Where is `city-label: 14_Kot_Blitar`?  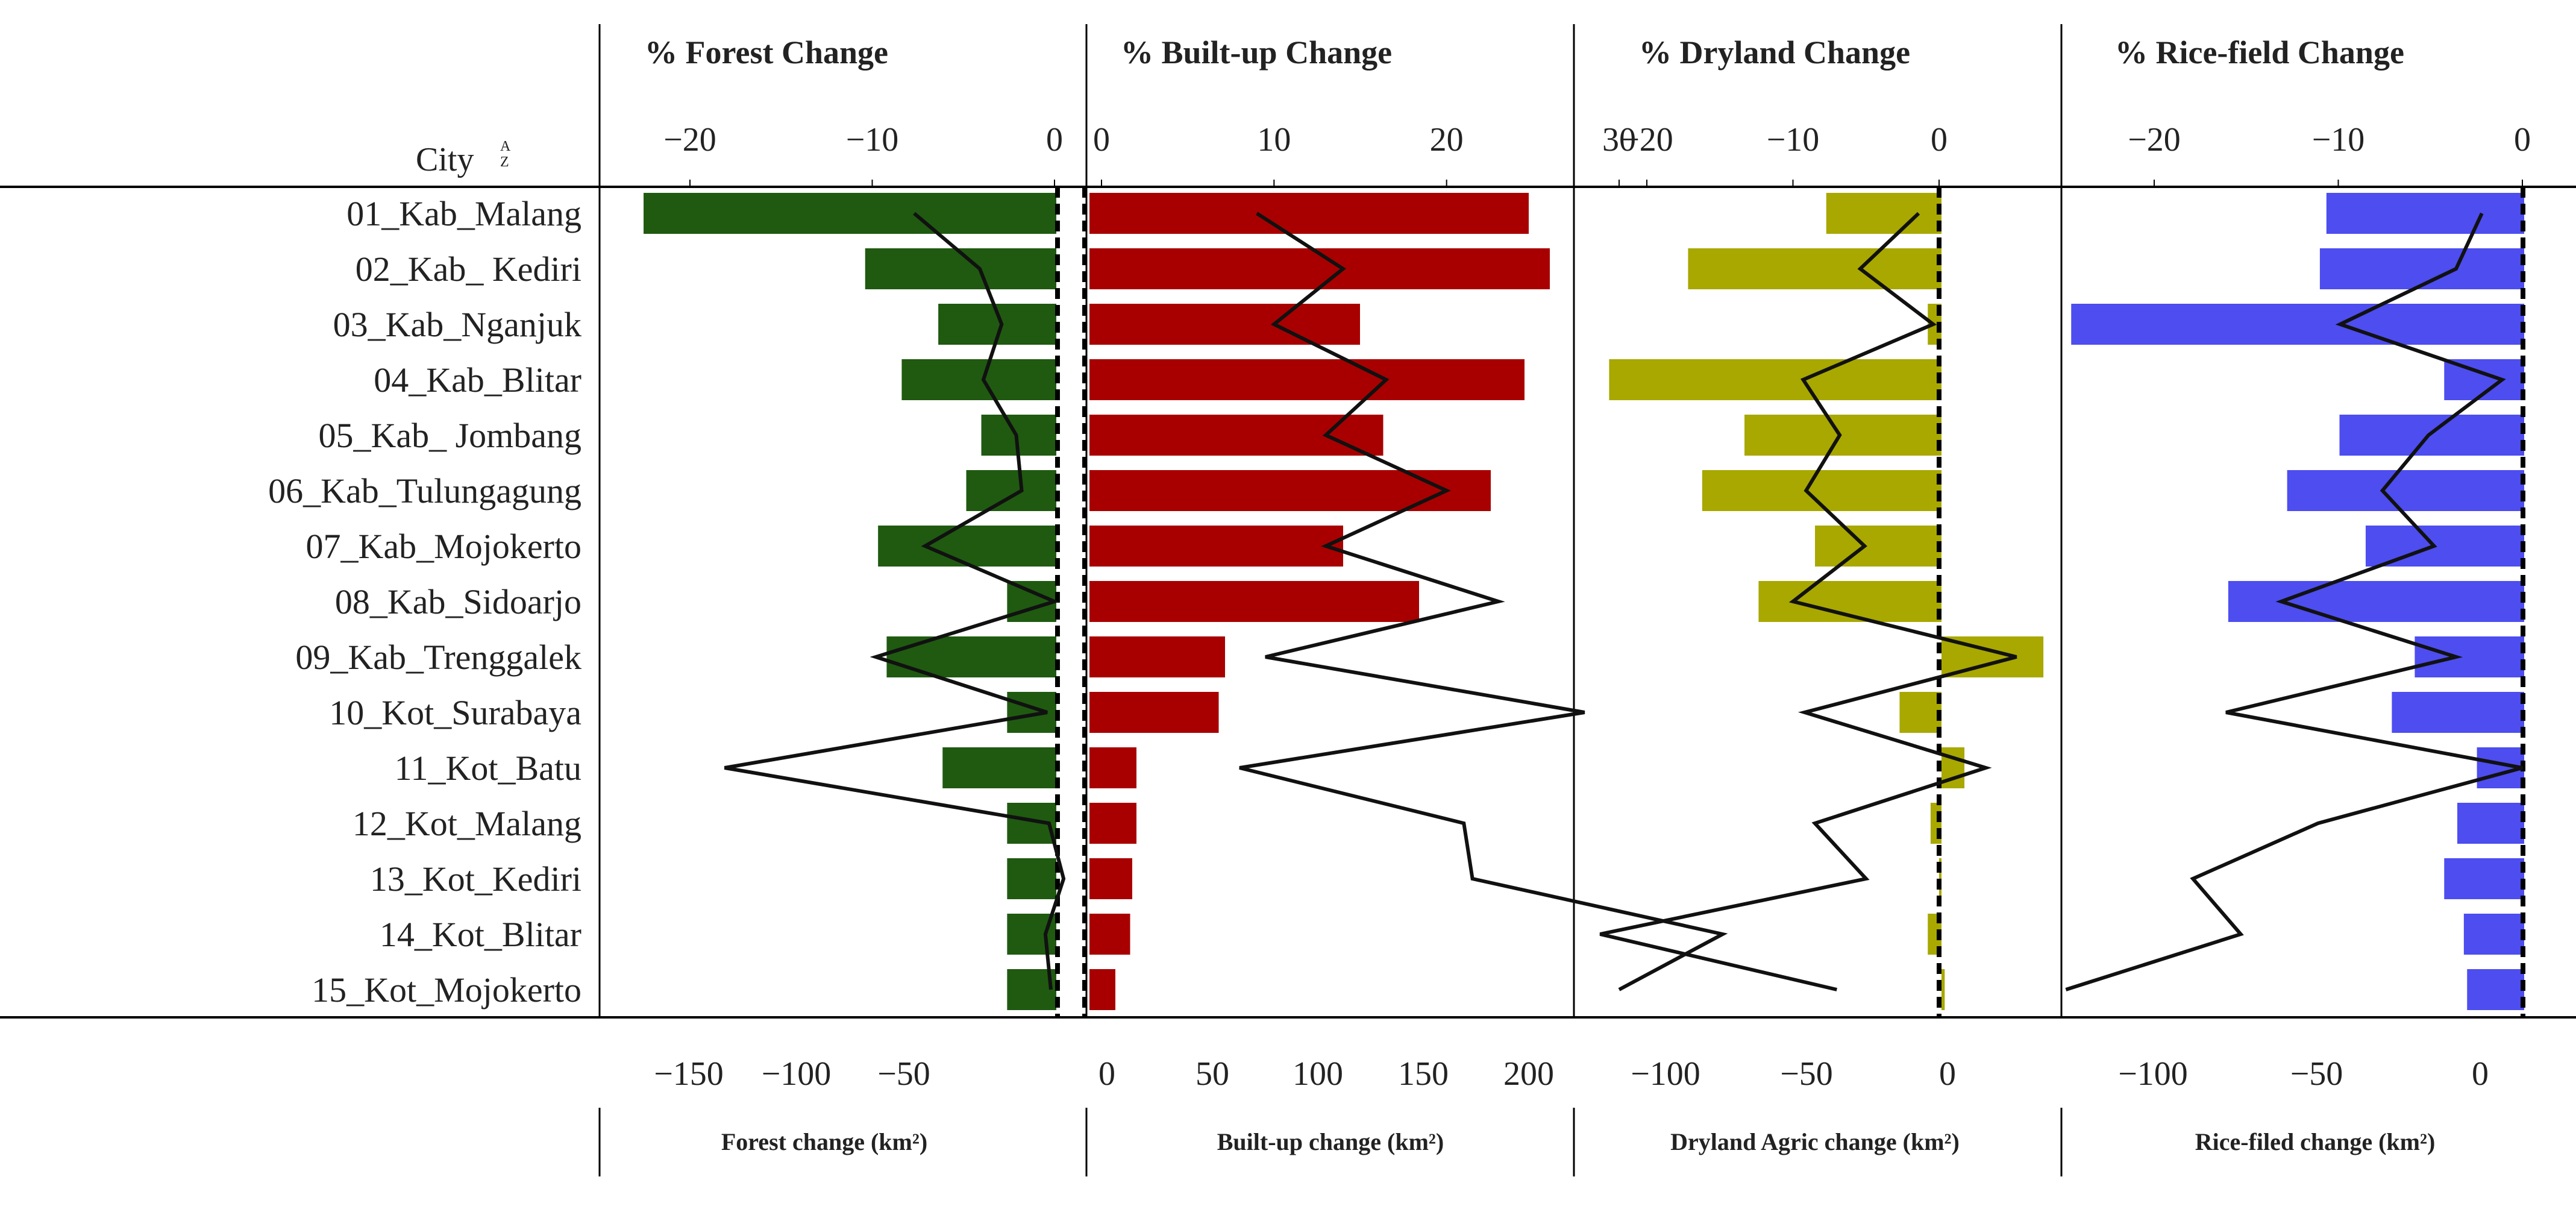 city-label: 14_Kot_Blitar is located at coordinates (480, 935).